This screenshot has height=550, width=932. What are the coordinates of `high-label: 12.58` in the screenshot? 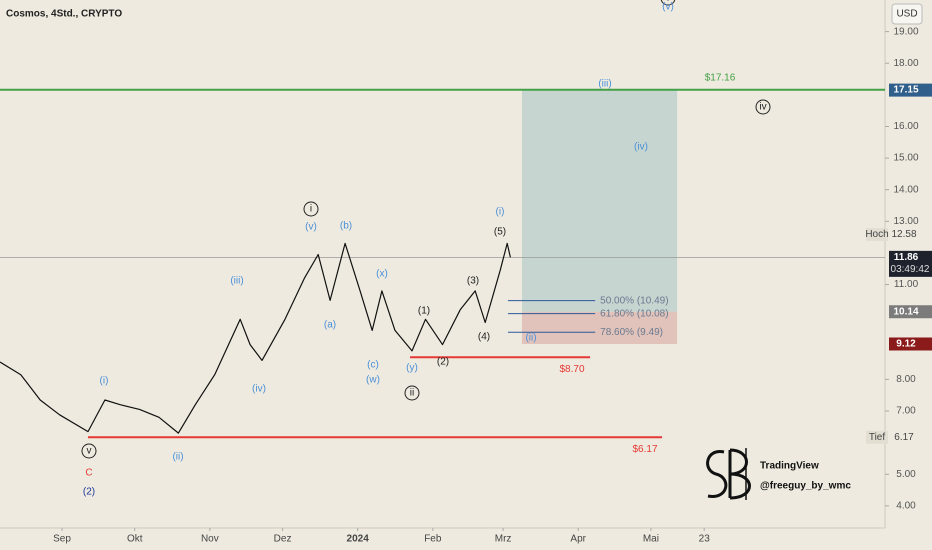 It's located at (903, 234).